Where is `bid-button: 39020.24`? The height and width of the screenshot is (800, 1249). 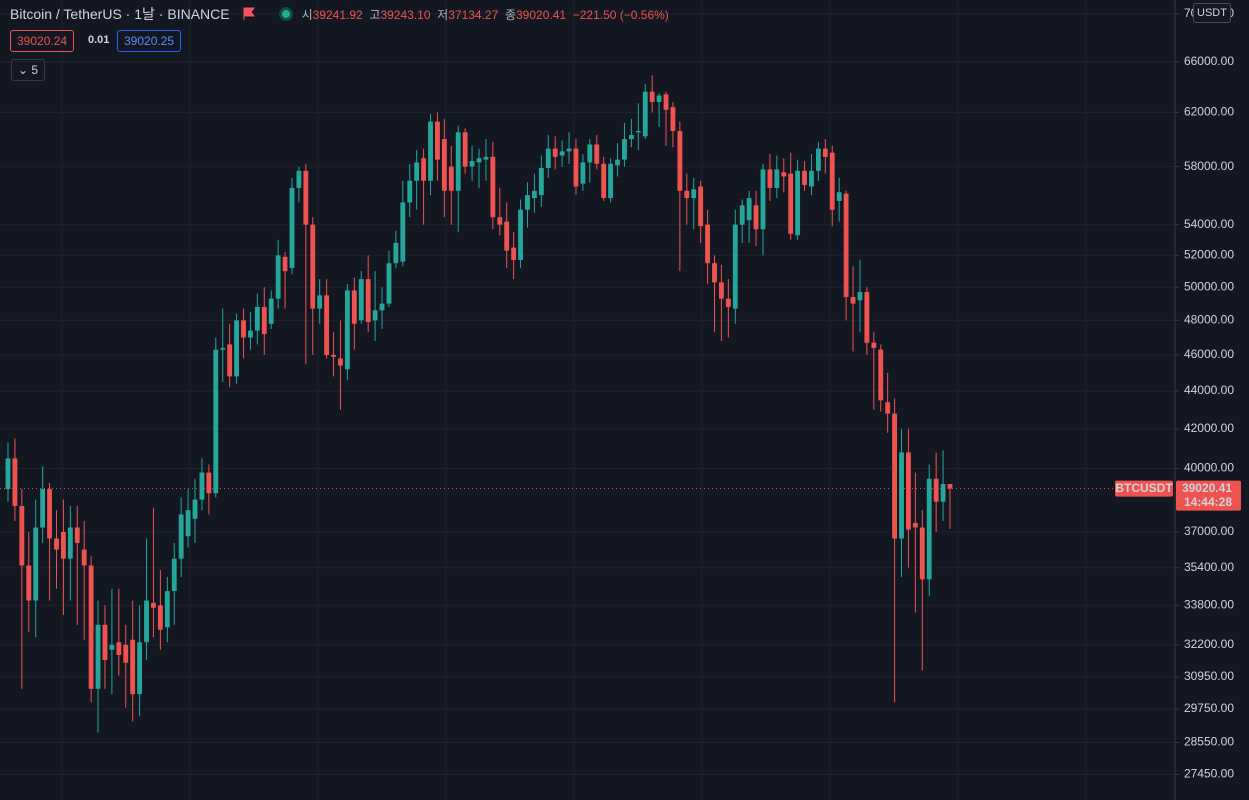
bid-button: 39020.24 is located at coordinates (42, 41).